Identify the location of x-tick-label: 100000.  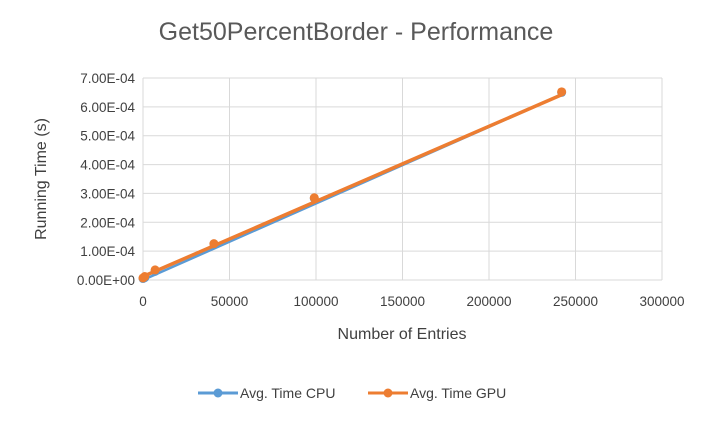
(315, 301).